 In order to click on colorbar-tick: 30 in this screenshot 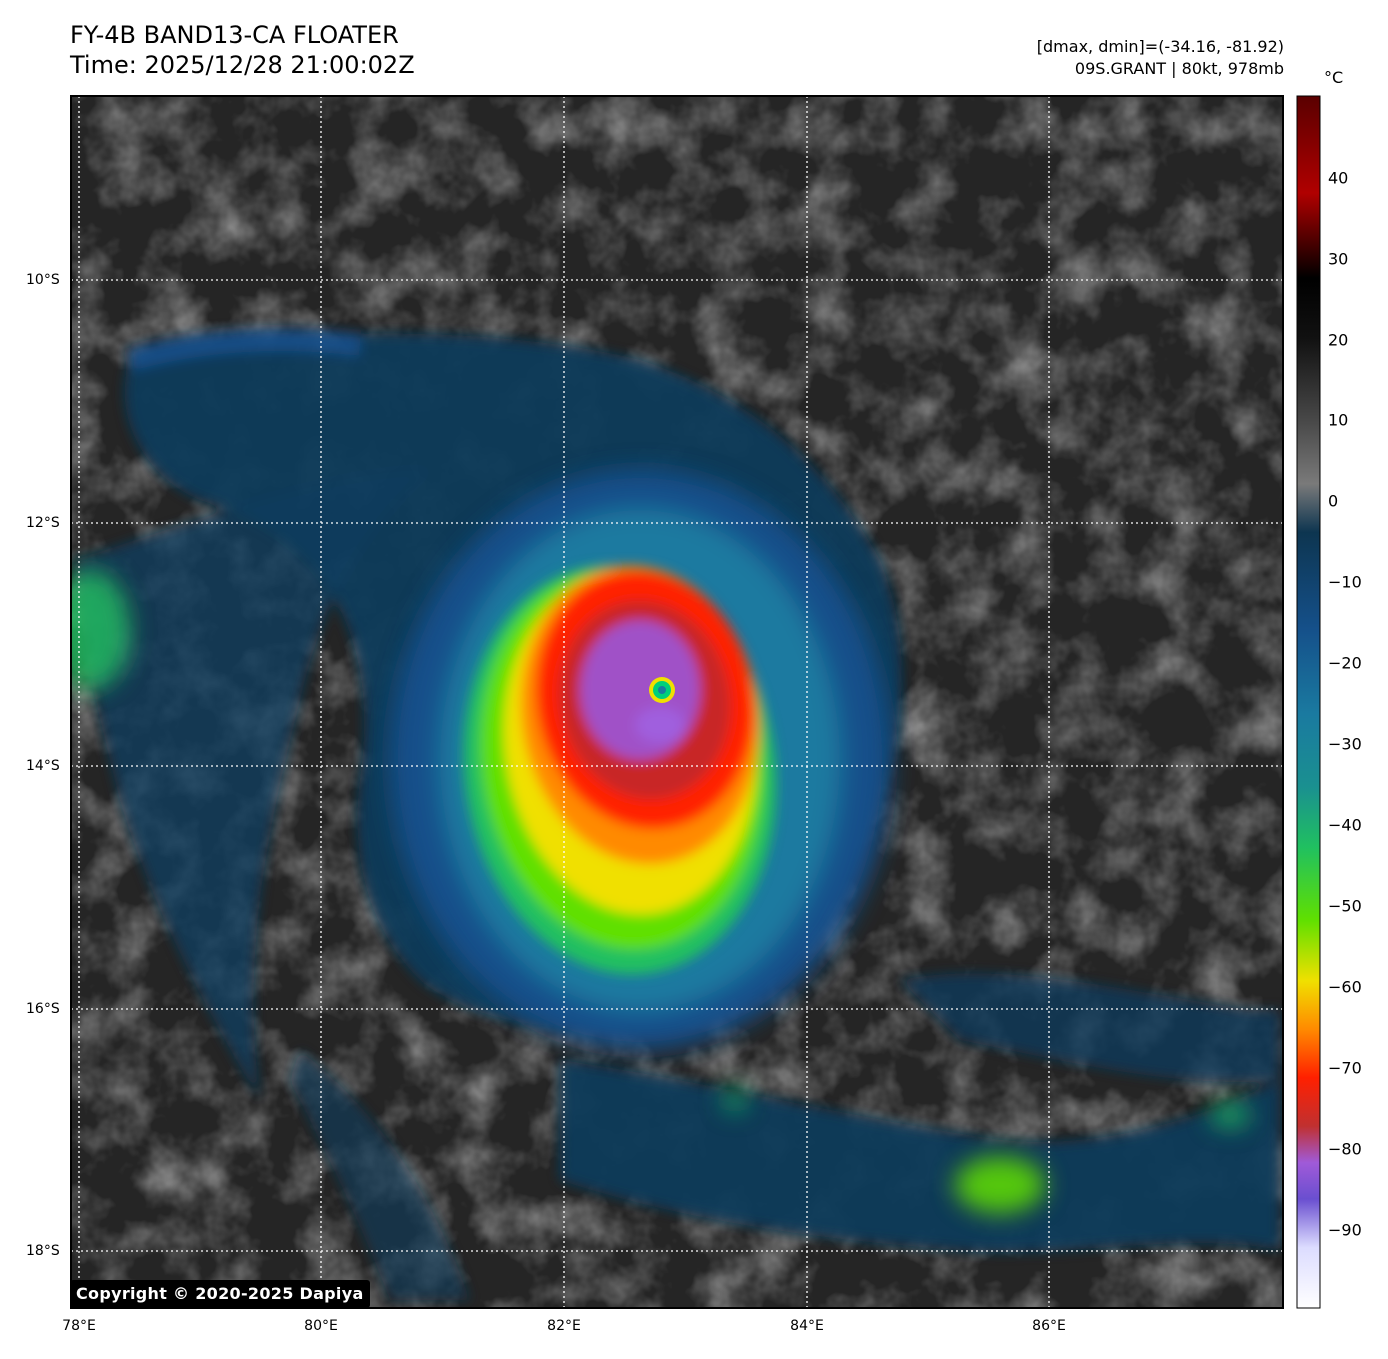, I will do `click(1338, 259)`.